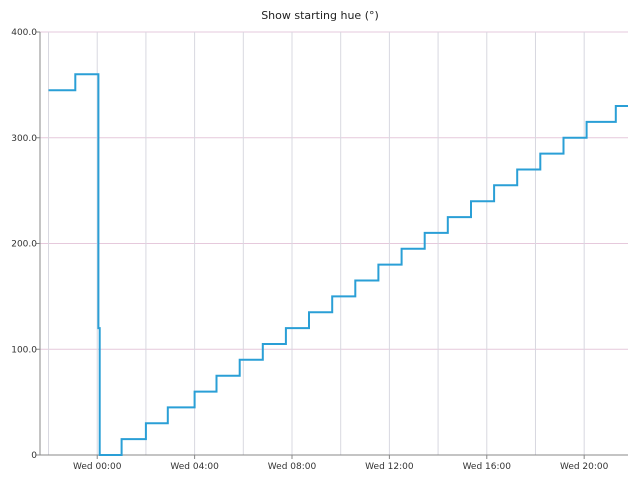 The width and height of the screenshot is (640, 480). Describe the element at coordinates (34, 456) in the screenshot. I see `y-tick-label: 0` at that location.